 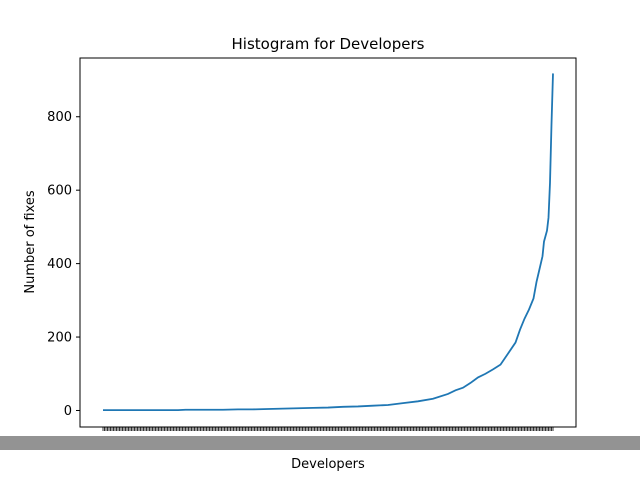 I want to click on x-axis-label: Developers, so click(x=328, y=464).